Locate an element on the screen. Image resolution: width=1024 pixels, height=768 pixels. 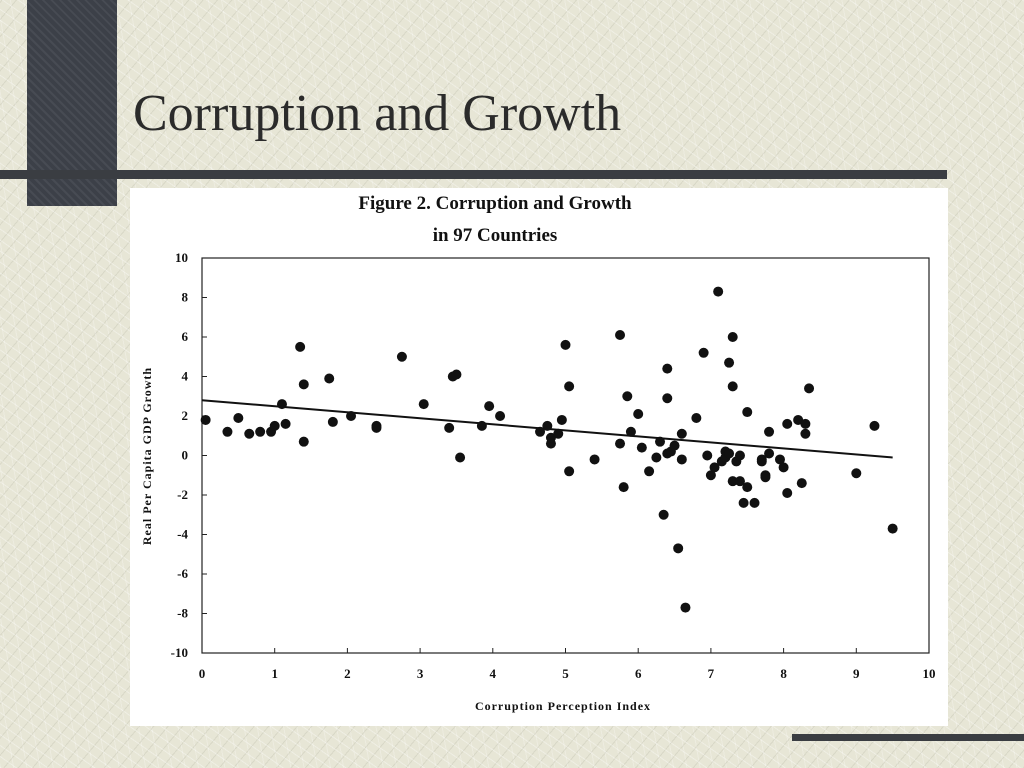
x-tick-label: 8 is located at coordinates (783, 673).